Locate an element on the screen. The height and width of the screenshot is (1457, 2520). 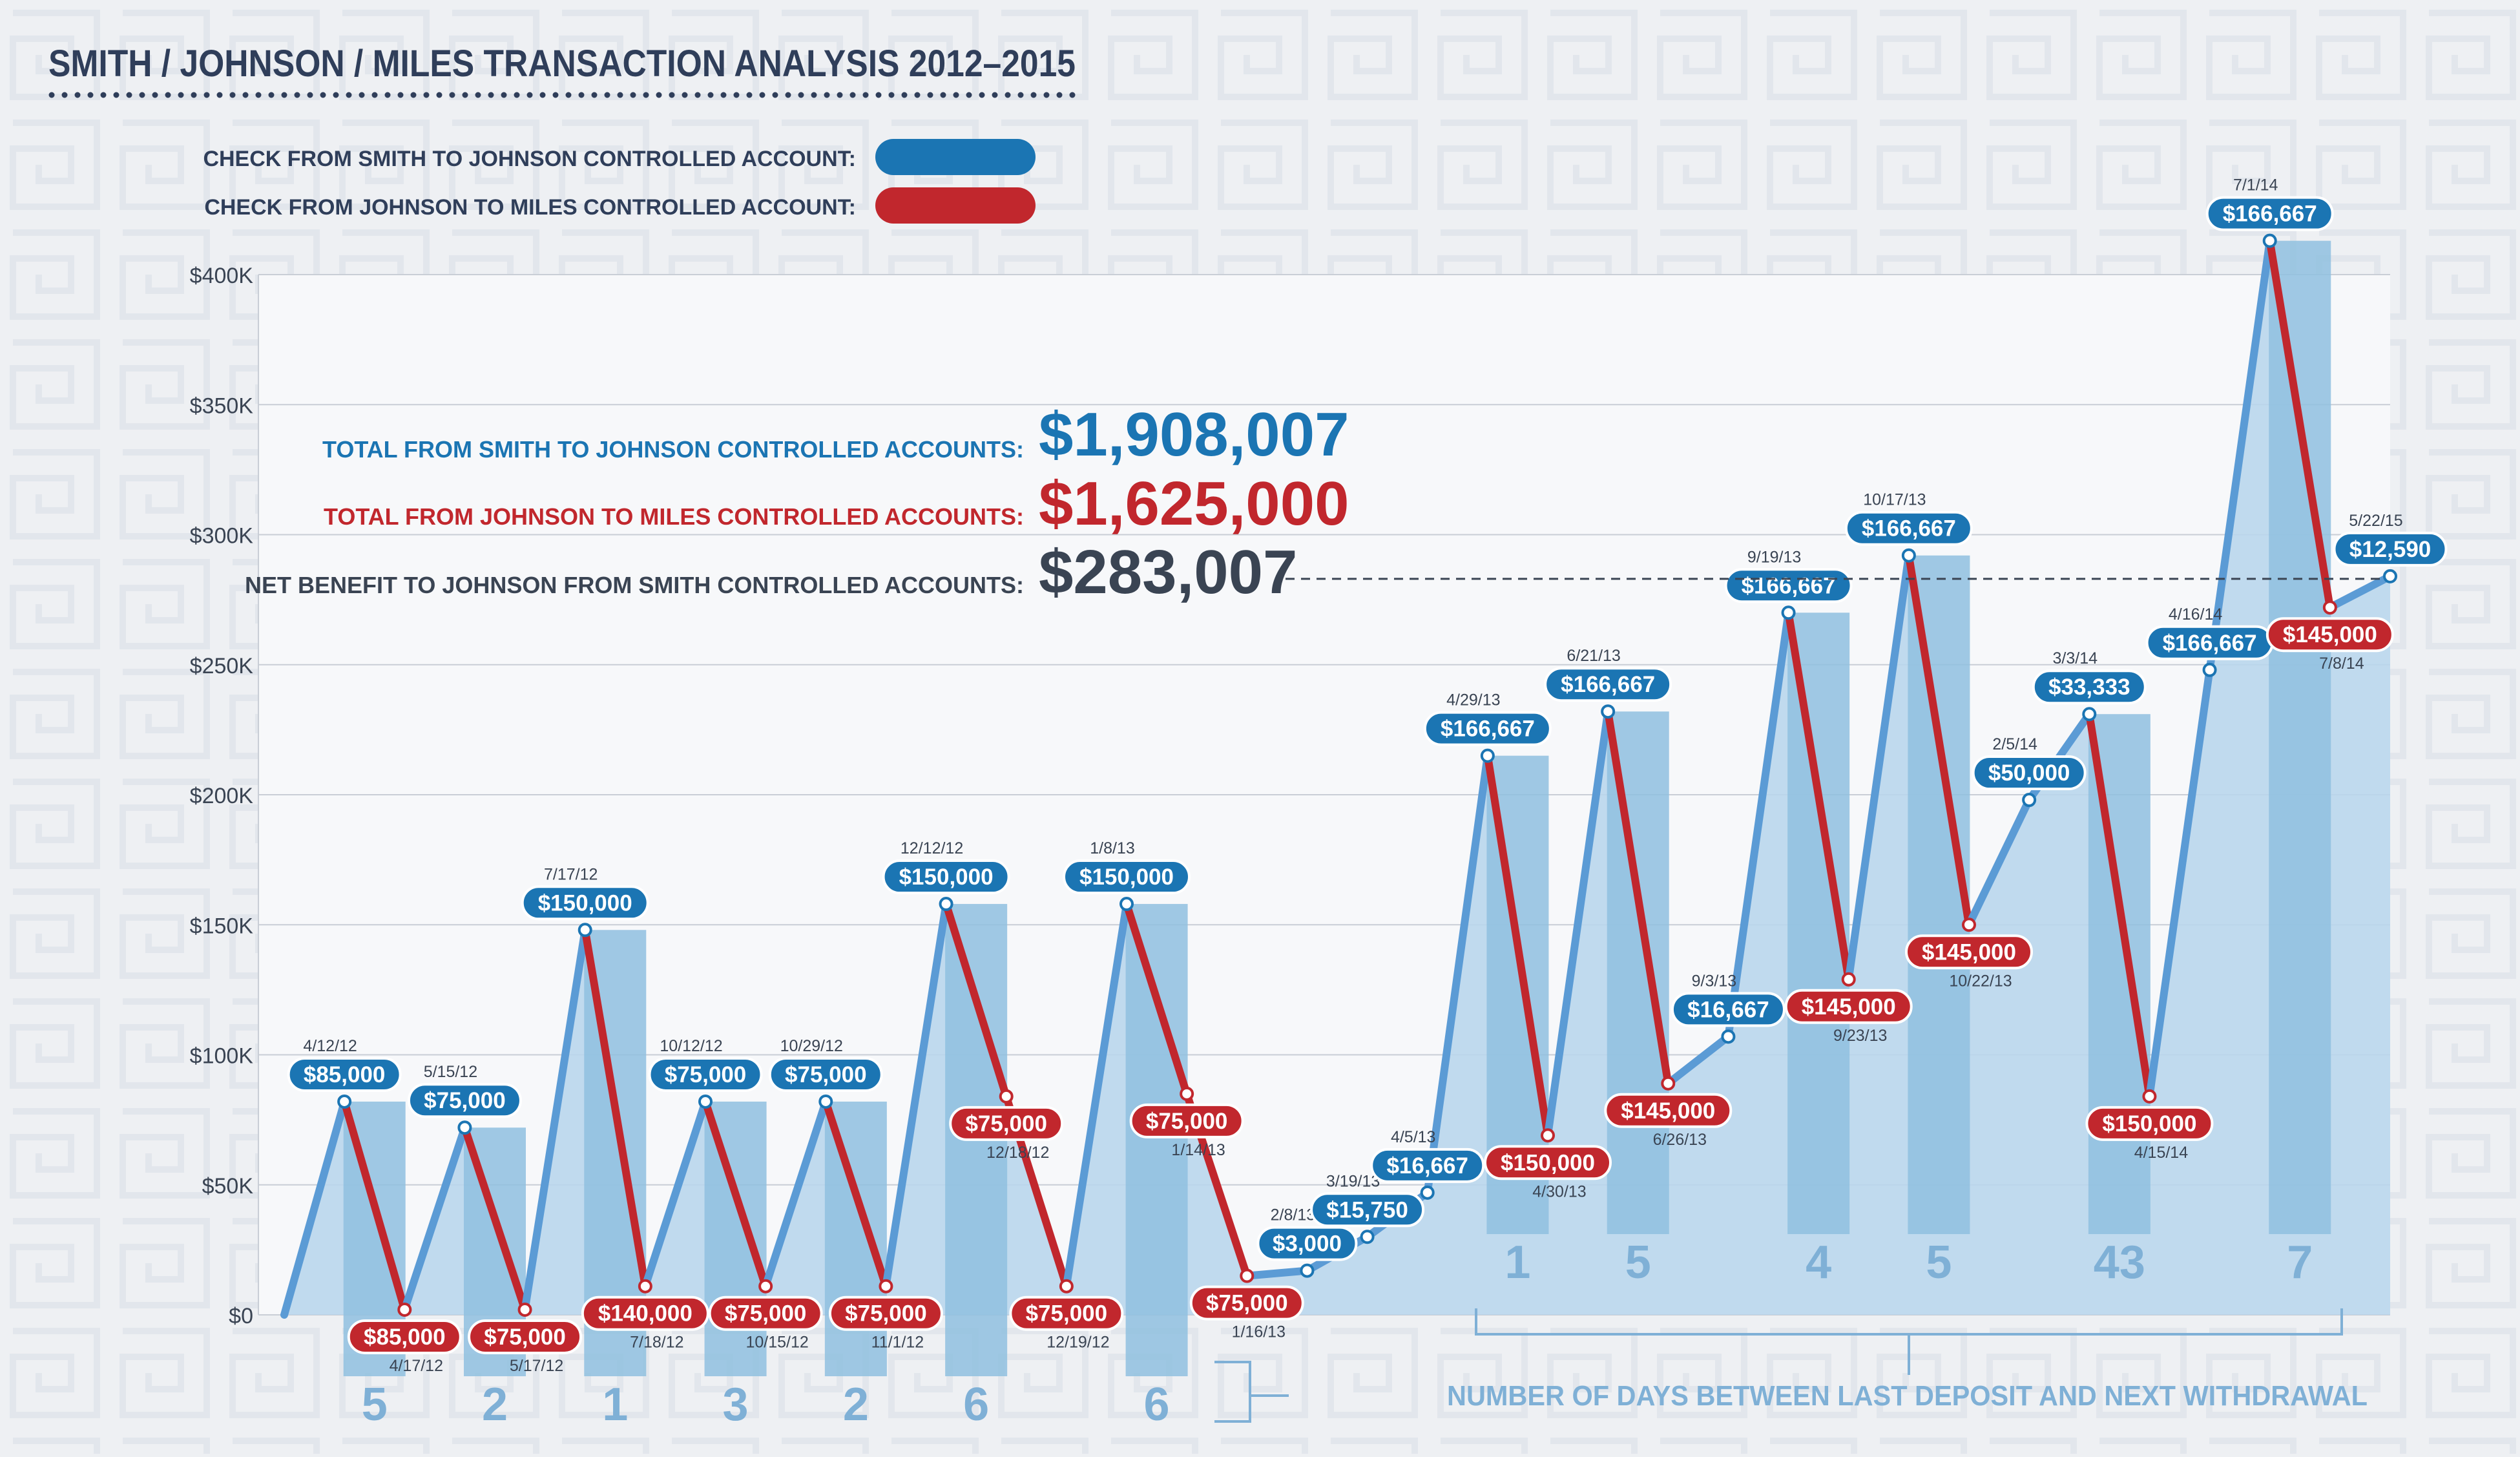
y-tick-label: $400K is located at coordinates (222, 276).